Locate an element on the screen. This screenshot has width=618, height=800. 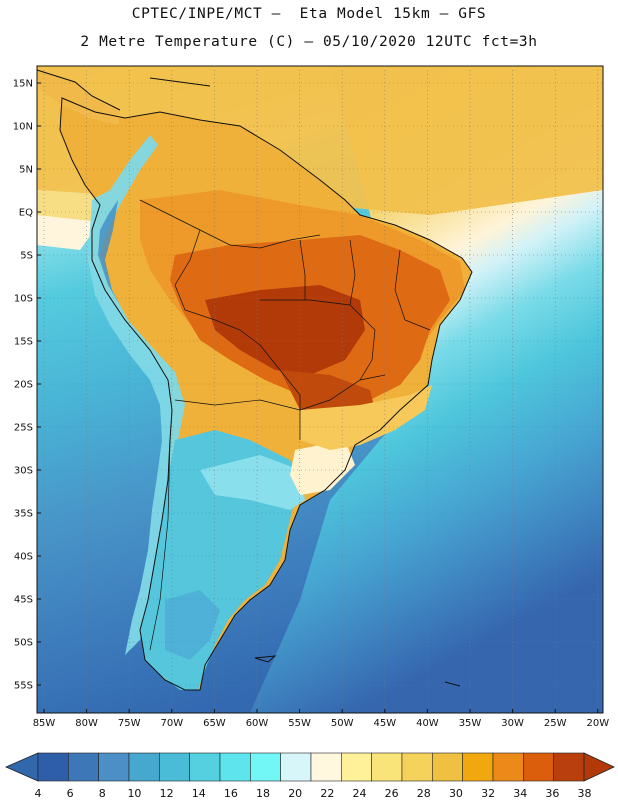
lat-label: EQ is located at coordinates (26, 213).